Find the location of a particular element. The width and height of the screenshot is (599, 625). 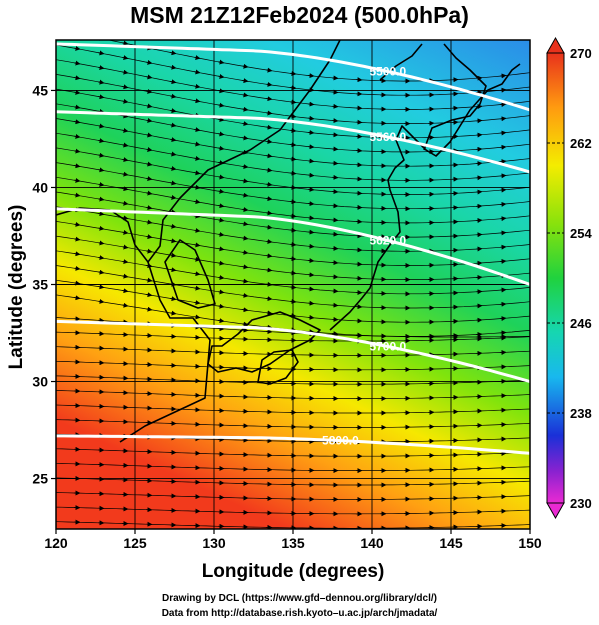

y-tick-label: 35 is located at coordinates (40, 285).